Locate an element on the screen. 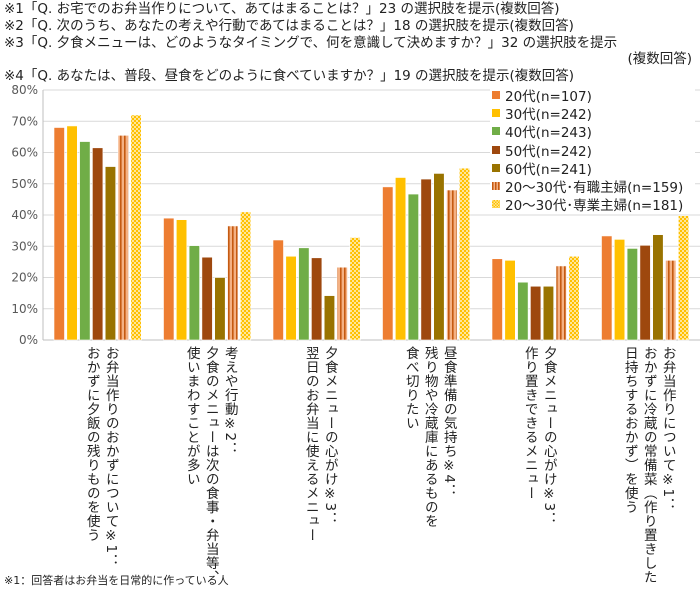  x-category-line: 考えや行動※2： is located at coordinates (229, 401).